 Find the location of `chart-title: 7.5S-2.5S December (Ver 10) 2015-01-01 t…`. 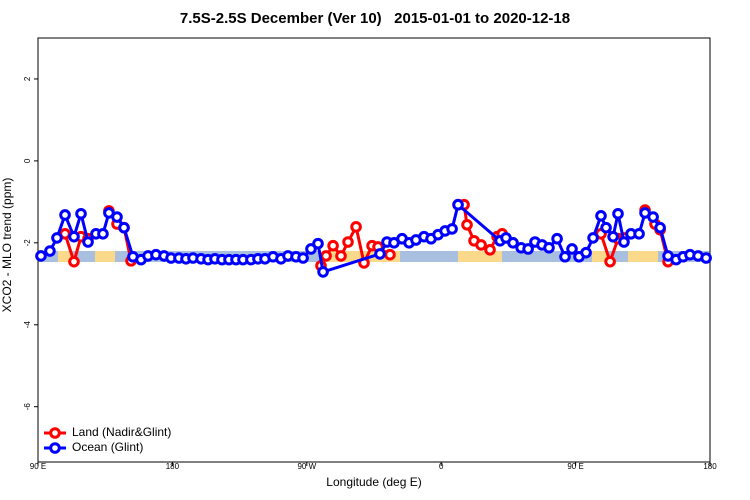

chart-title: 7.5S-2.5S December (Ver 10) 2015-01-01 t… is located at coordinates (375, 18).